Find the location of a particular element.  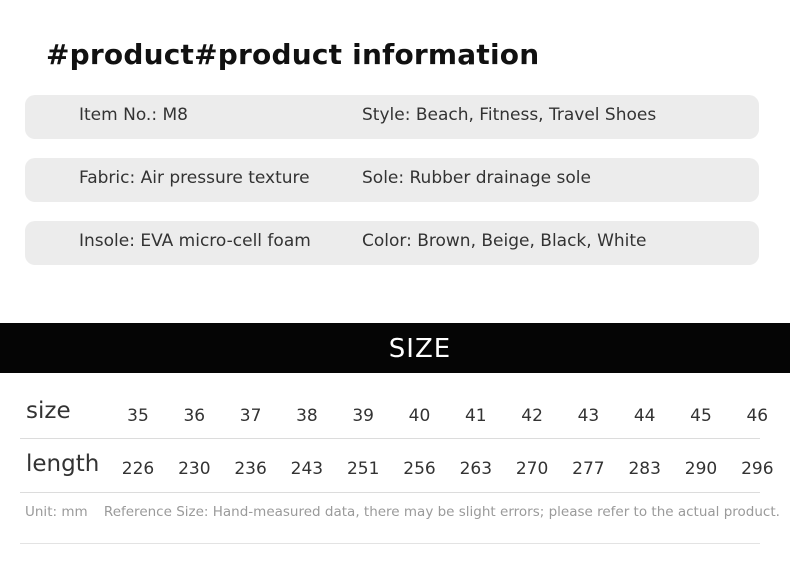

size-banner-label: SIZE is located at coordinates (420, 349).